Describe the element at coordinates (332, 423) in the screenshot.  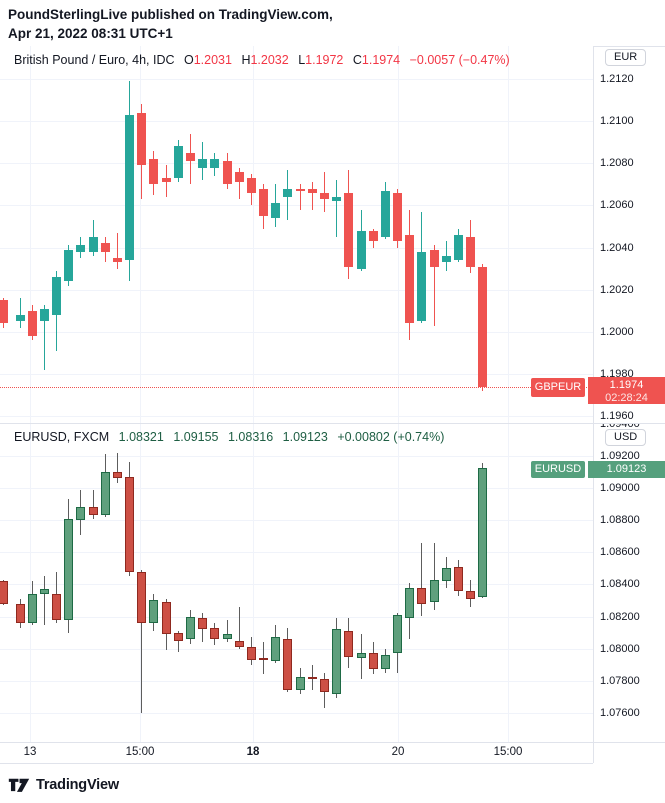
I see `pane-divider` at that location.